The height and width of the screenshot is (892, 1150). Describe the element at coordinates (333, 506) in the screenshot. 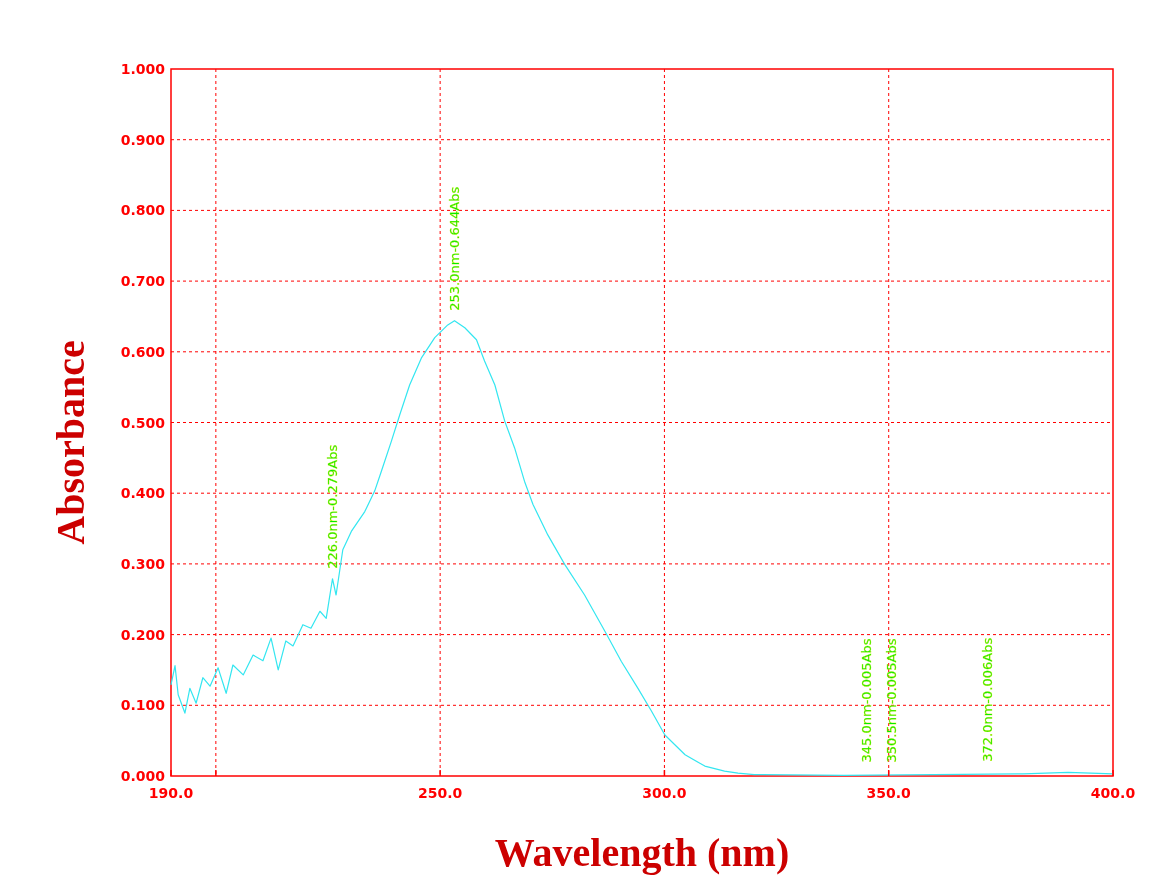

I see `annotation: 226.0nm-0.279Abs` at that location.